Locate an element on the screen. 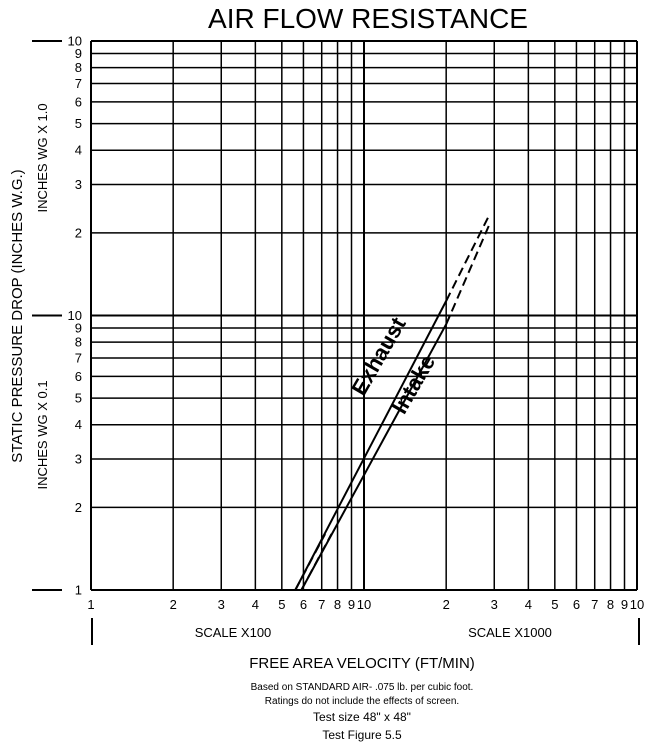 The width and height of the screenshot is (654, 748). x-tick-label: 1 is located at coordinates (90, 604).